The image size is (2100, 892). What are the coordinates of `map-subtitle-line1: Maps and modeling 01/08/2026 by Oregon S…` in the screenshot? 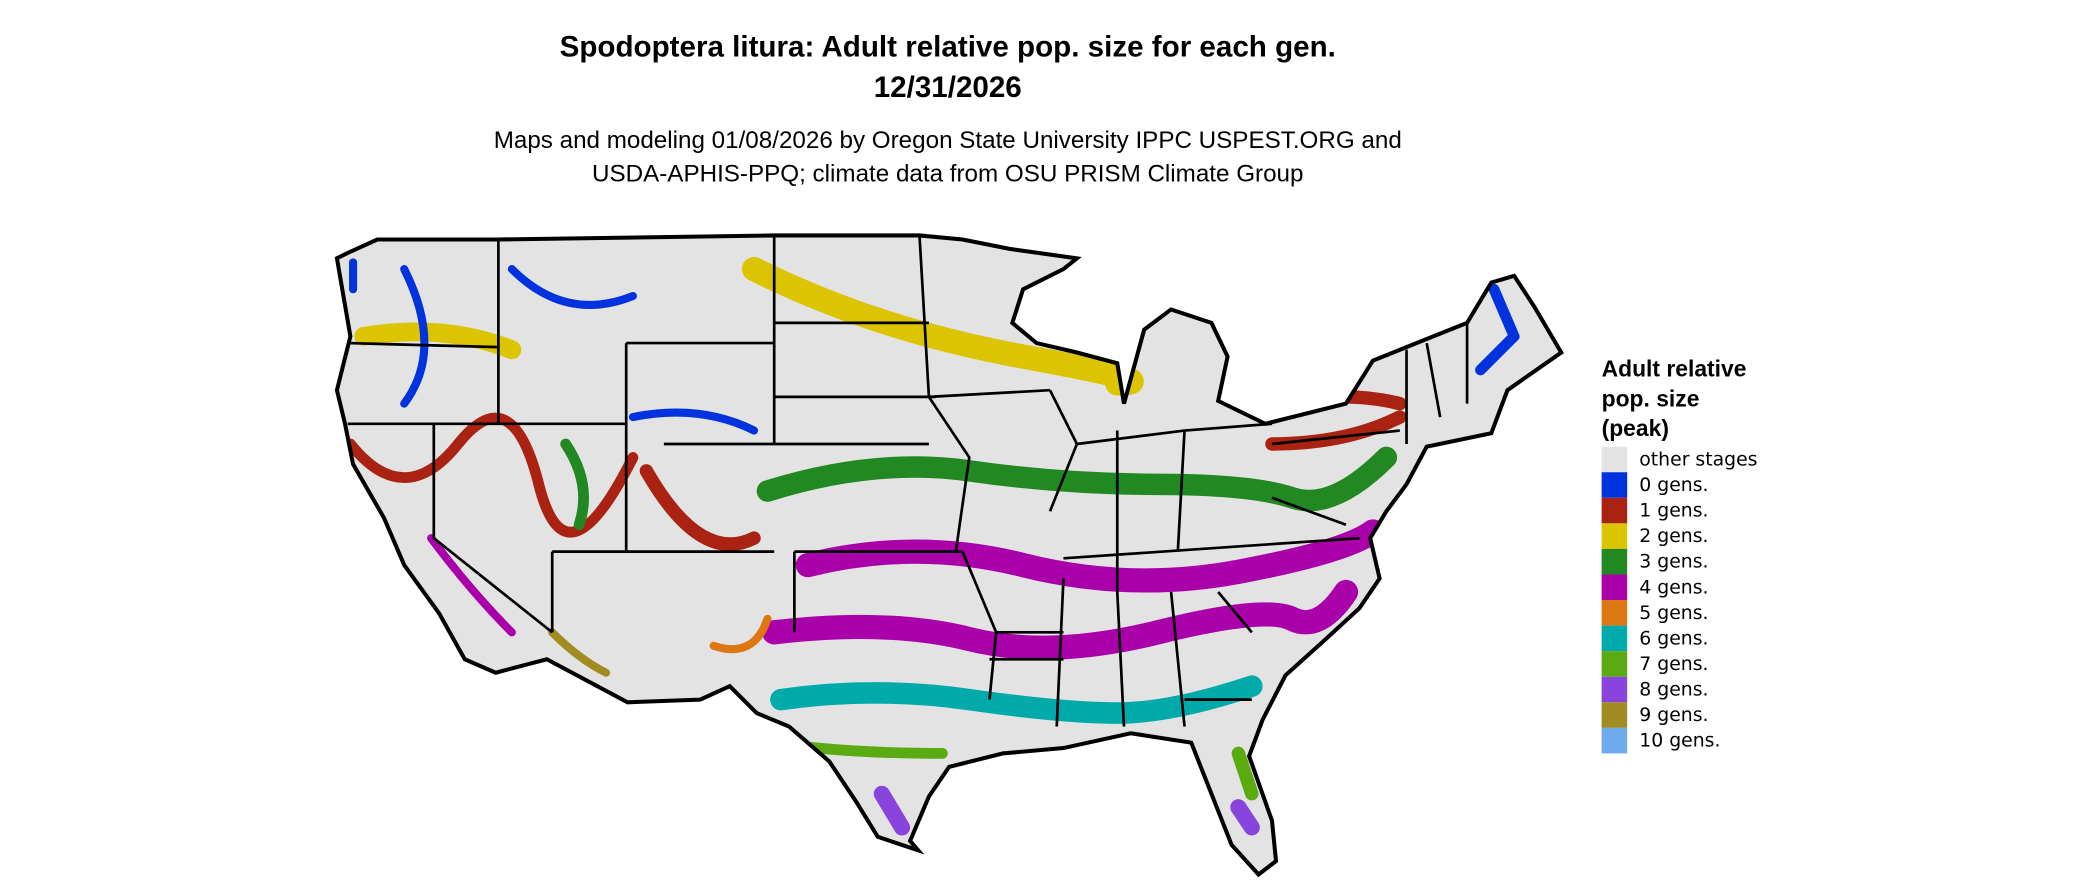 It's located at (948, 140).